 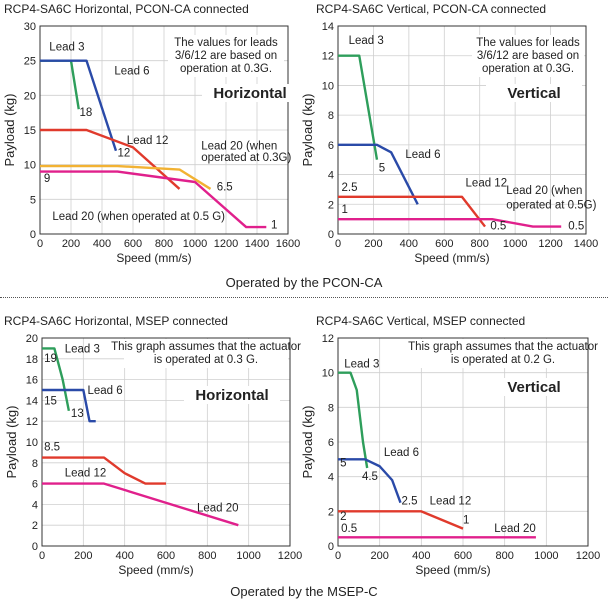 What do you see at coordinates (32, 422) in the screenshot?
I see `y-tick-label: 12` at bounding box center [32, 422].